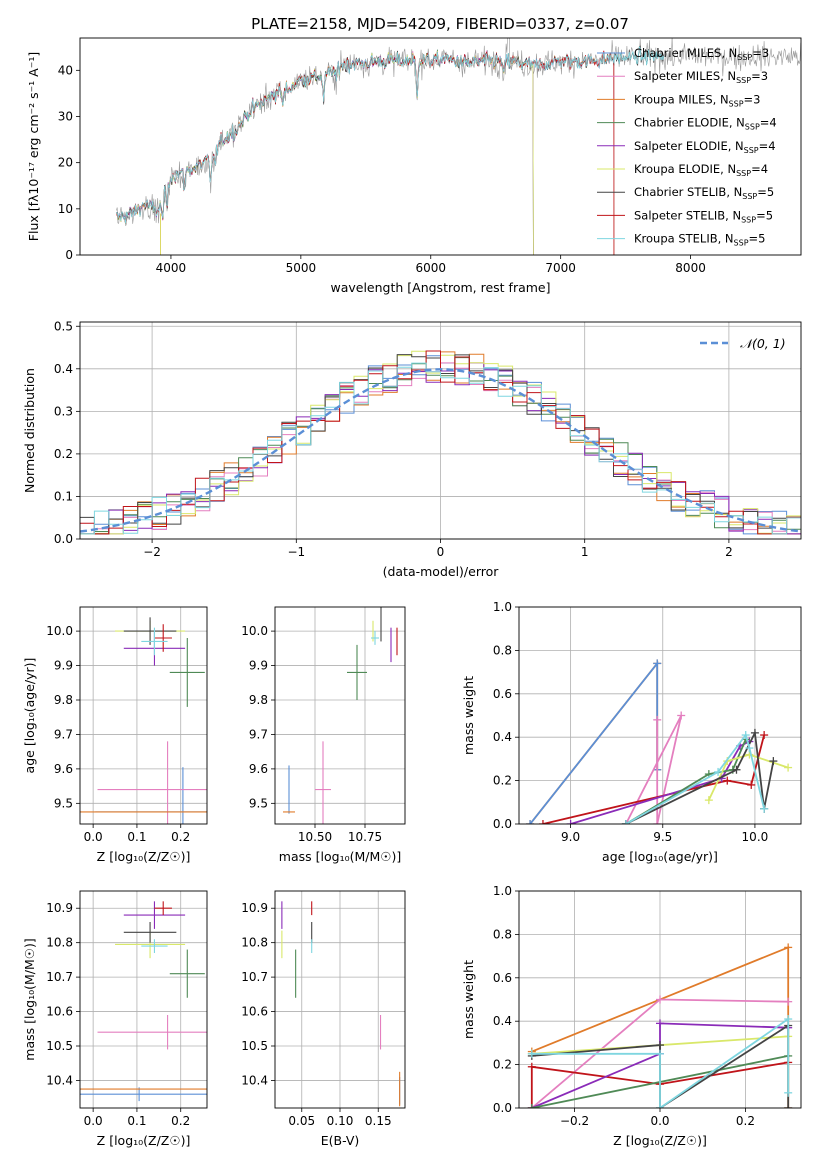 This screenshot has height=1170, width=819. I want to click on y-tick-label: 20, so click(65, 163).